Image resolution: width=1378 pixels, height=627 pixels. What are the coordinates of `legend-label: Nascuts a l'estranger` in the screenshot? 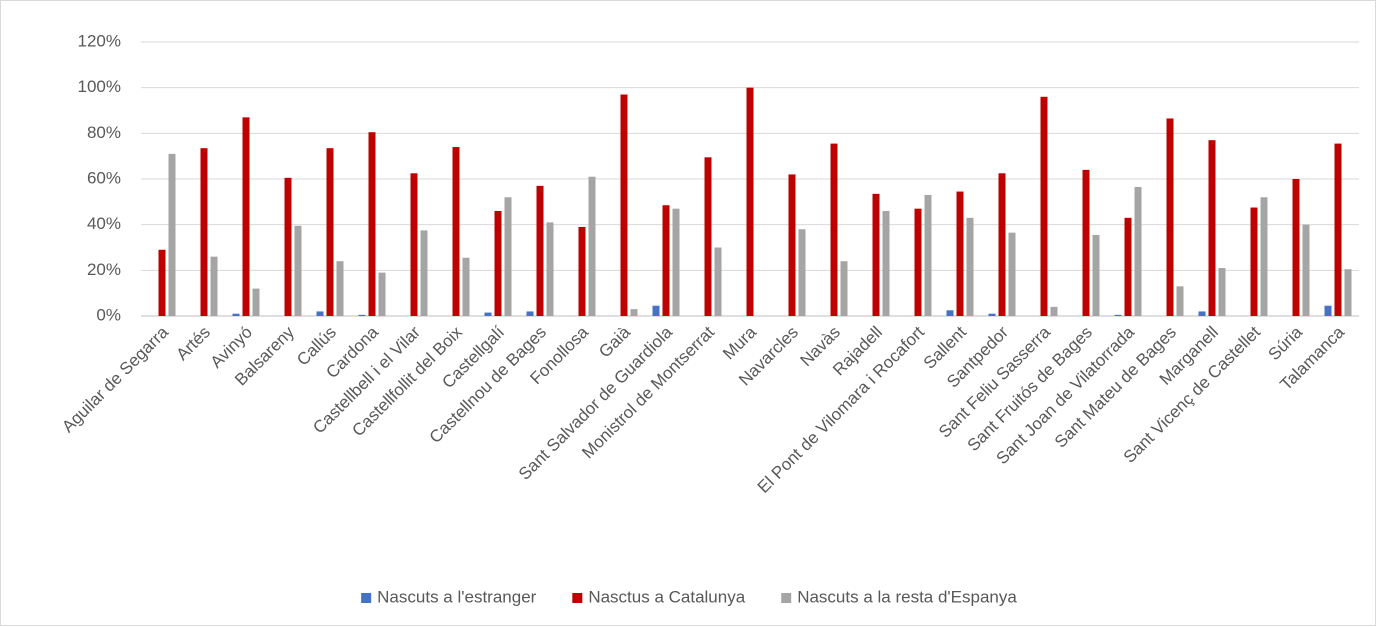 It's located at (456, 596).